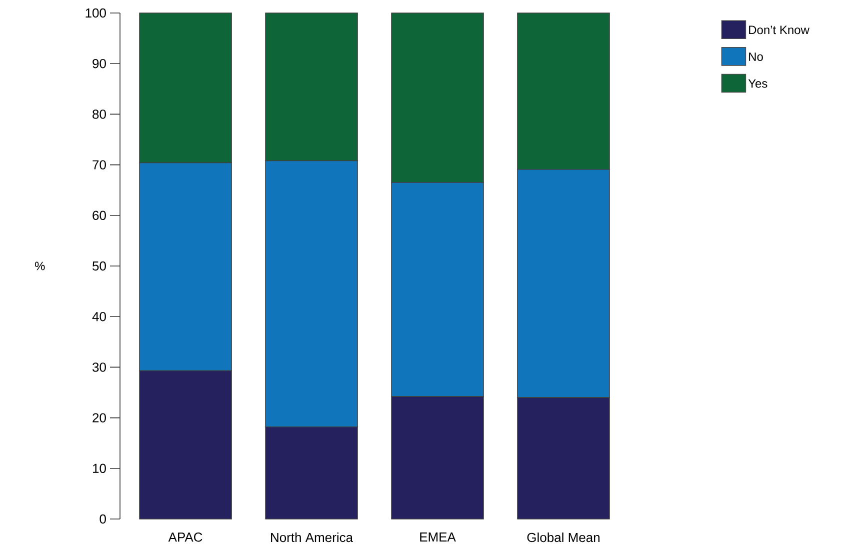 Image resolution: width=853 pixels, height=552 pixels. I want to click on legend-label: No, so click(756, 56).